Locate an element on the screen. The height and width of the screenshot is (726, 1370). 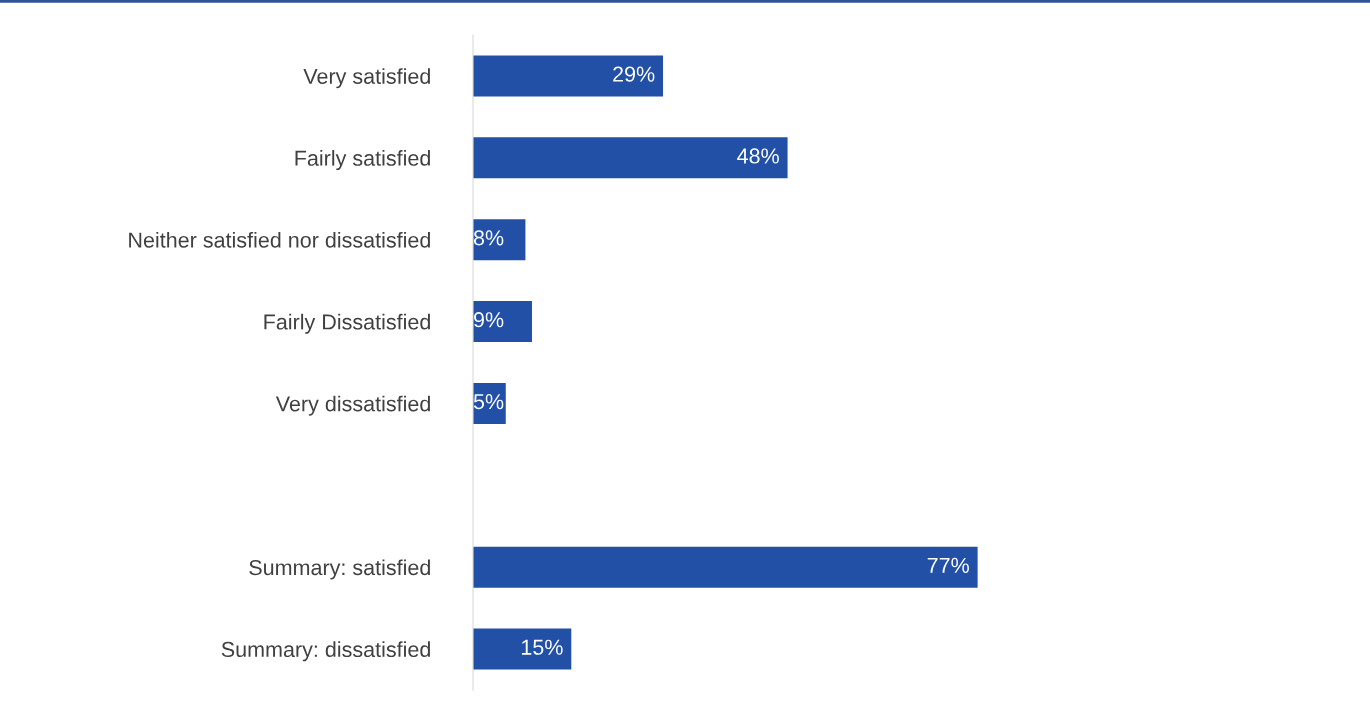
data-label: 5% is located at coordinates (488, 402).